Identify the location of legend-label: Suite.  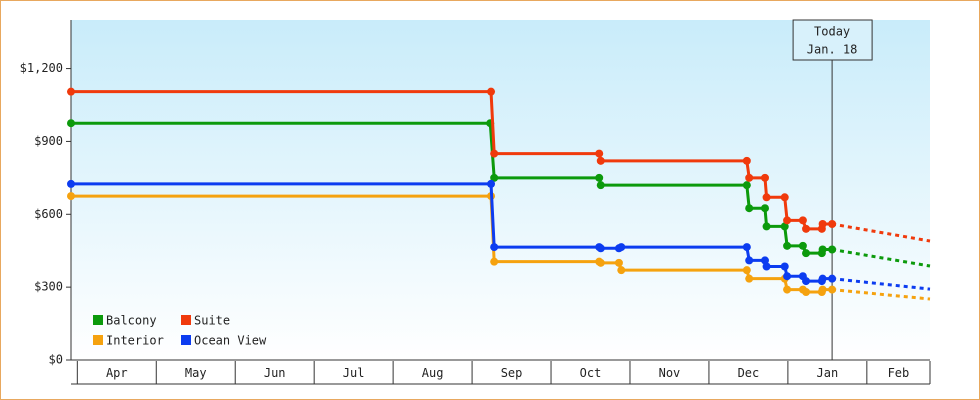
(212, 321).